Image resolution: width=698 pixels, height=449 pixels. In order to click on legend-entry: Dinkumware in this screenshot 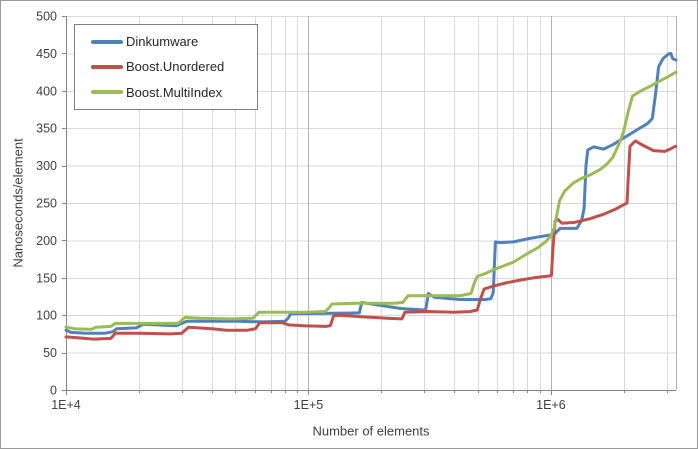, I will do `click(166, 41)`.